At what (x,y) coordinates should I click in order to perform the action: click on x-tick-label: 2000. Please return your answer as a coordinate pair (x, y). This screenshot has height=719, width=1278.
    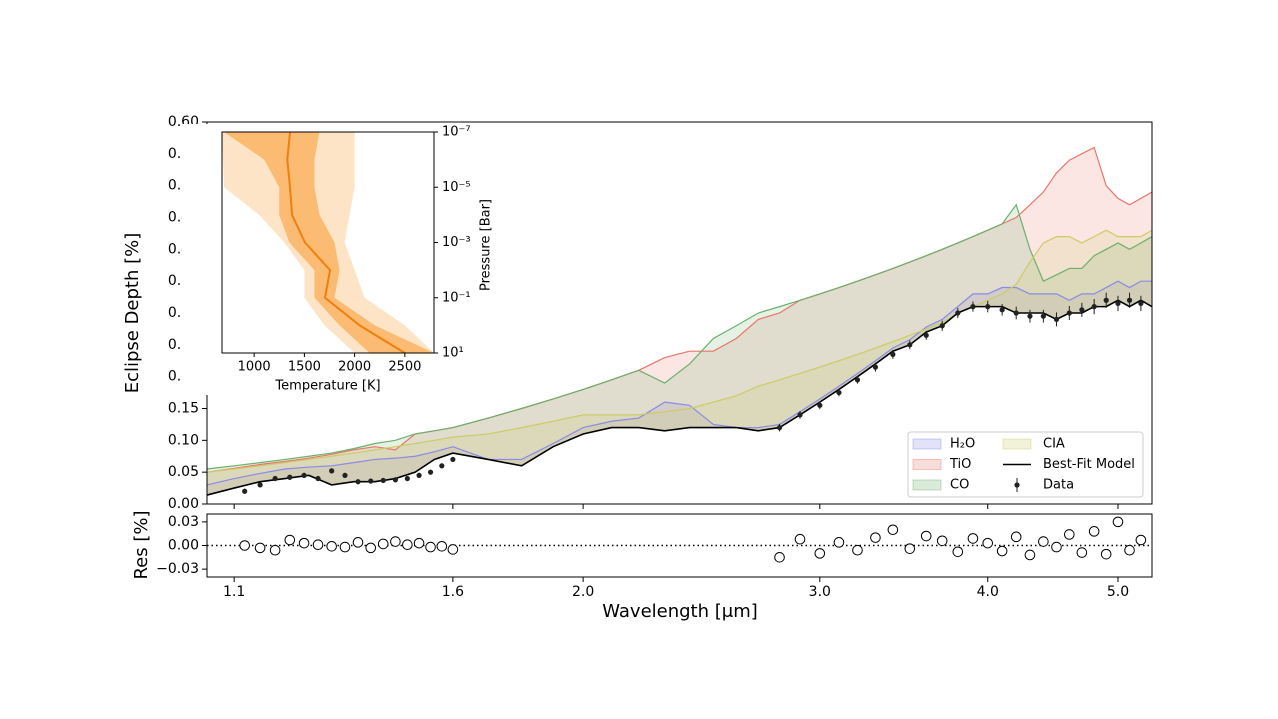
    Looking at the image, I should click on (354, 367).